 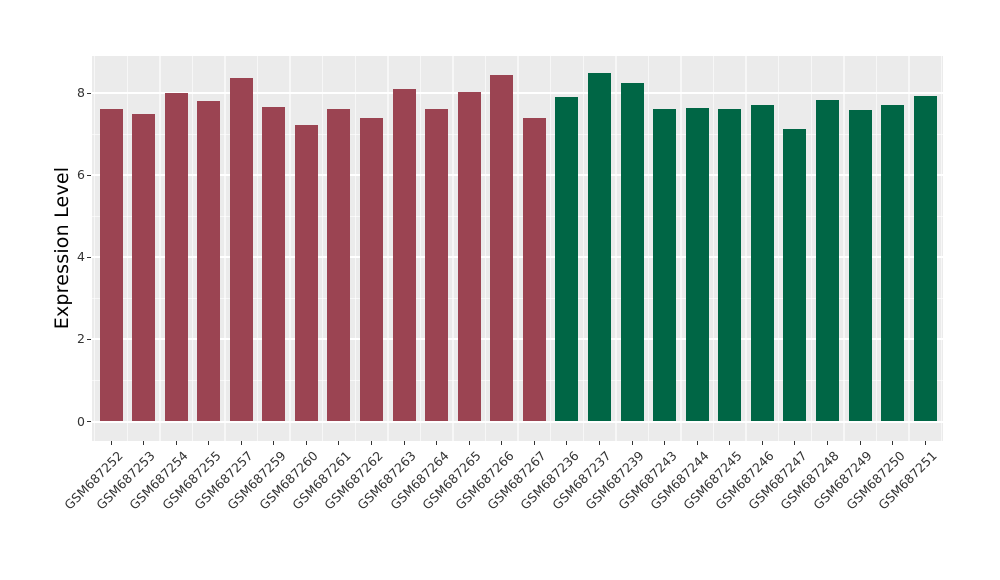 What do you see at coordinates (81, 257) in the screenshot?
I see `y-tick-label: 4` at bounding box center [81, 257].